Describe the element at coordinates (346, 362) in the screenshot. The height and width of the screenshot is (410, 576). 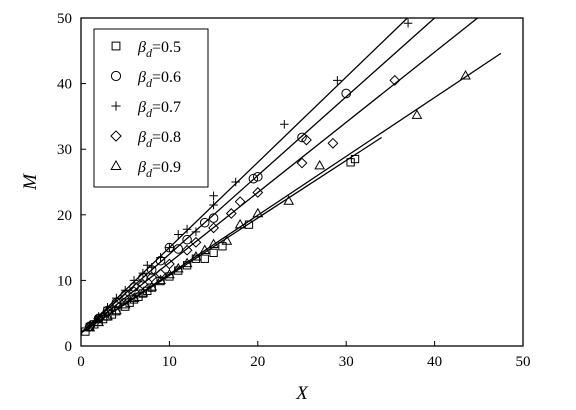
I see `x-tick-label: 30` at that location.